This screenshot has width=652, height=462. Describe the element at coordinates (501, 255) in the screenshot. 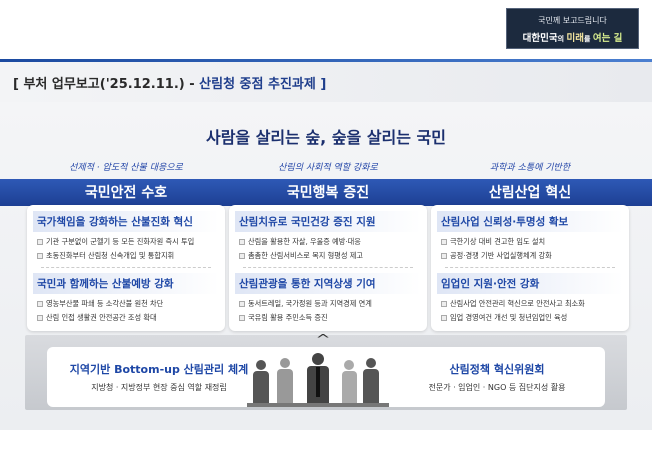

I see `item-text: 공정·경쟁 기반 사업실행체계 강화` at that location.